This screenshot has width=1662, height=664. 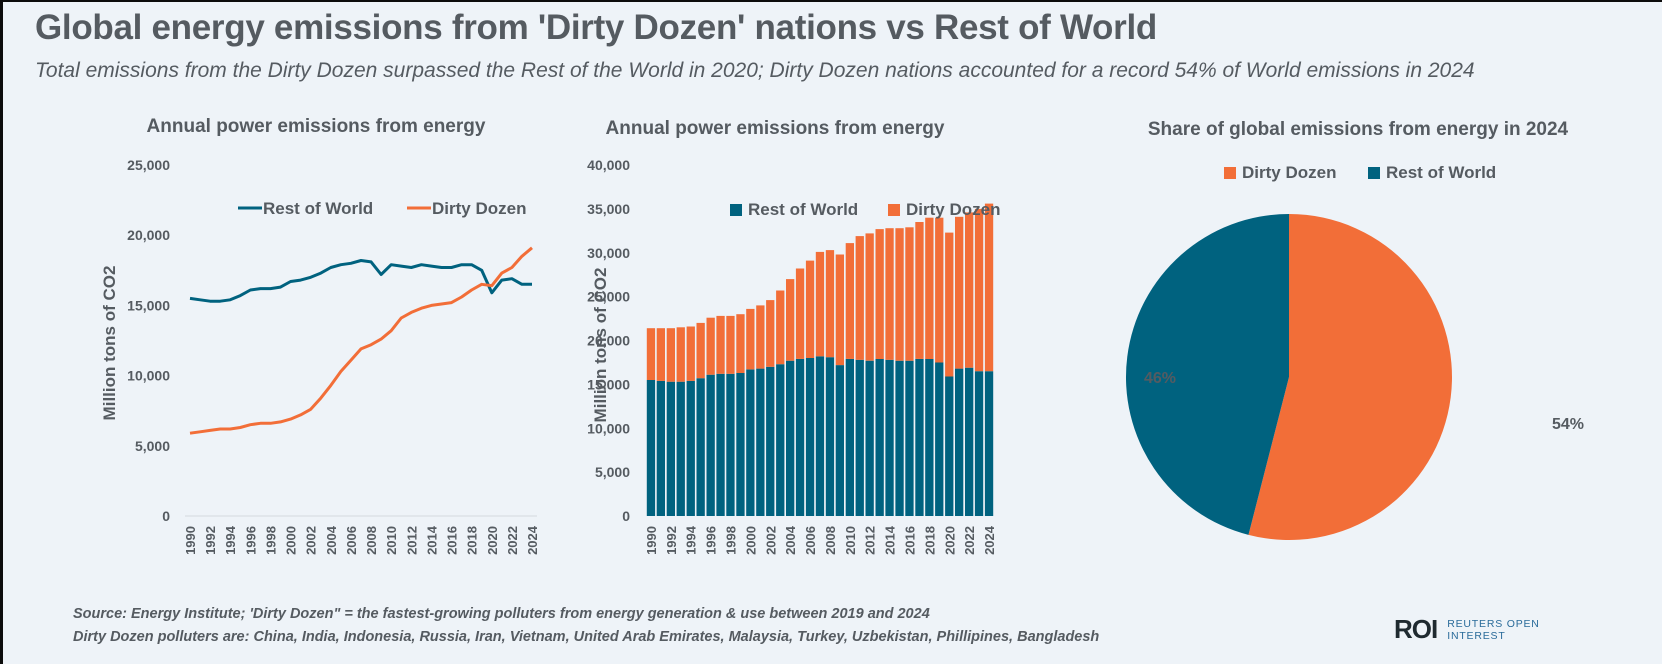 I want to click on x-tick-label: 1998, so click(x=270, y=540).